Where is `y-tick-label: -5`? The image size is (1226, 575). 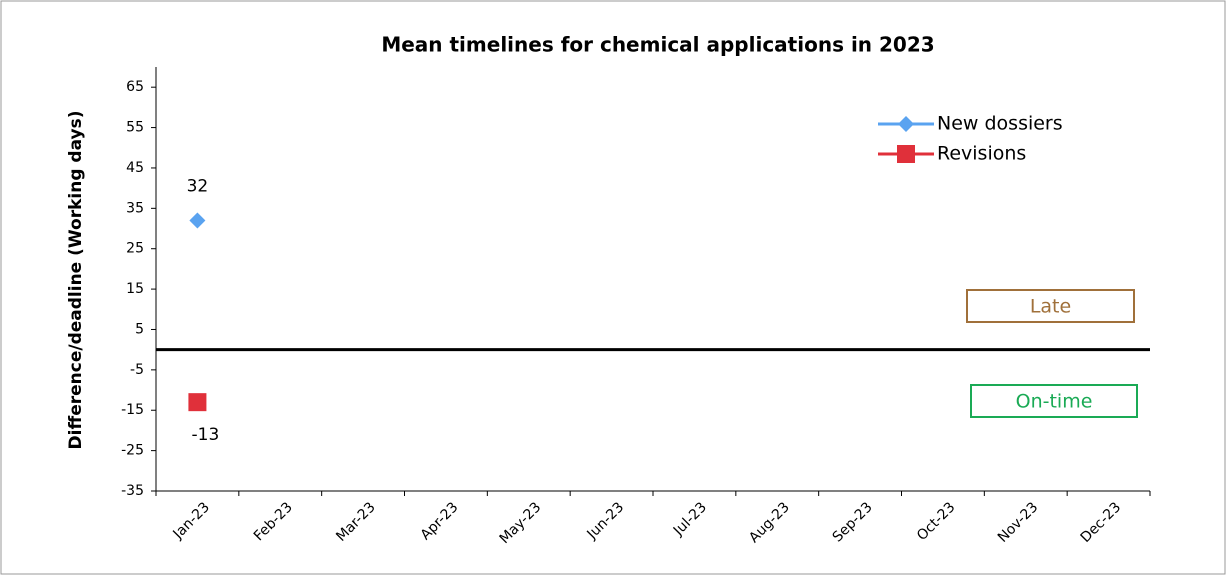
y-tick-label: -5 is located at coordinates (137, 370).